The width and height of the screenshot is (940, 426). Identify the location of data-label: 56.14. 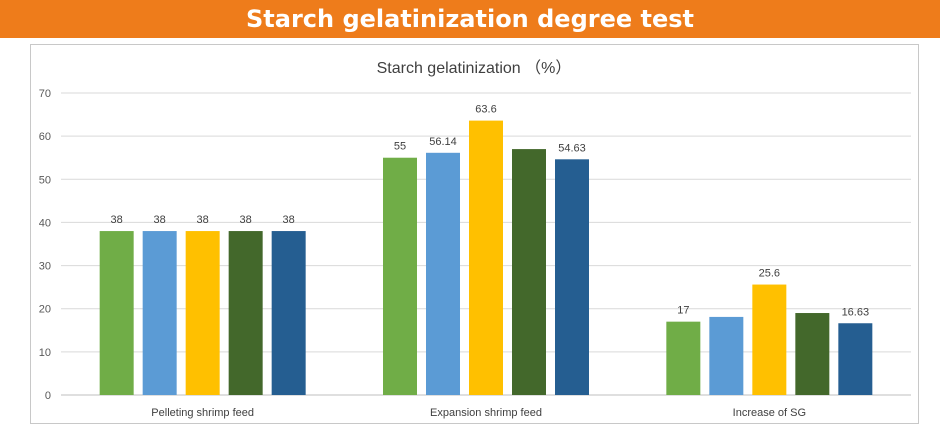
(443, 142).